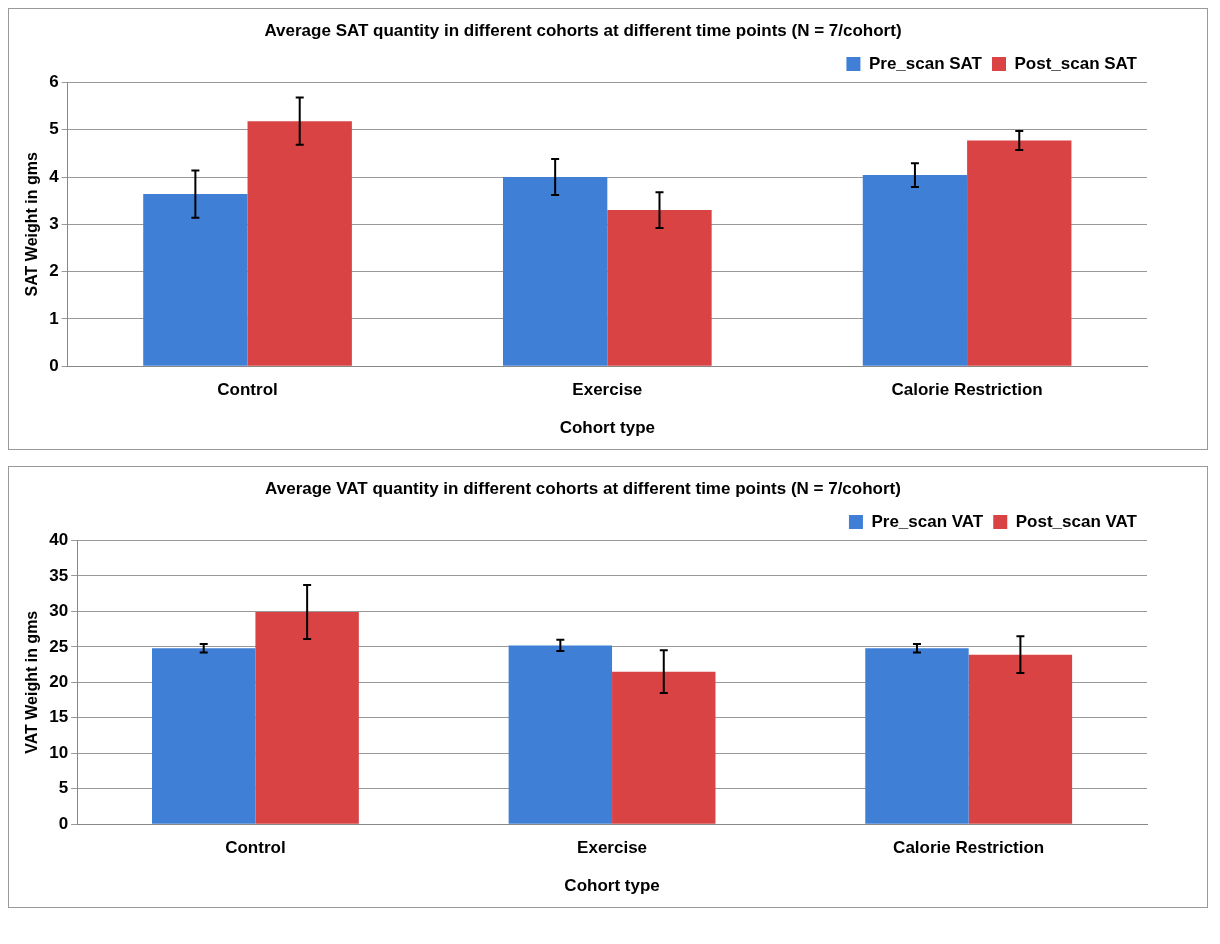  Describe the element at coordinates (925, 63) in the screenshot. I see `legend-label: Pre_scan SAT` at that location.